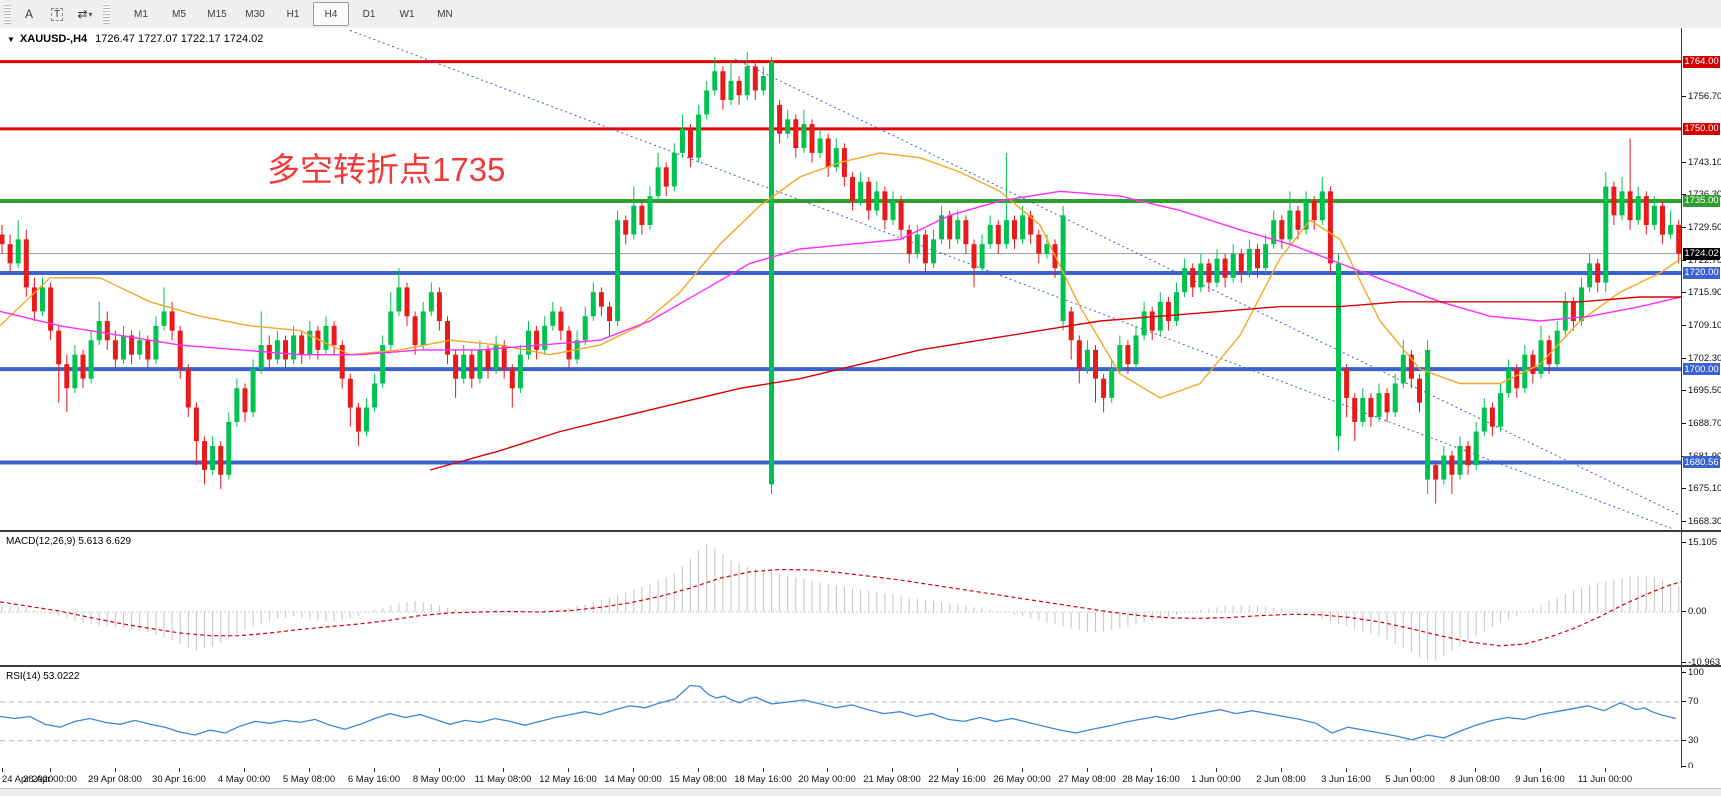  What do you see at coordinates (1475, 779) in the screenshot?
I see `time-label: 8 Jun 08:00` at bounding box center [1475, 779].